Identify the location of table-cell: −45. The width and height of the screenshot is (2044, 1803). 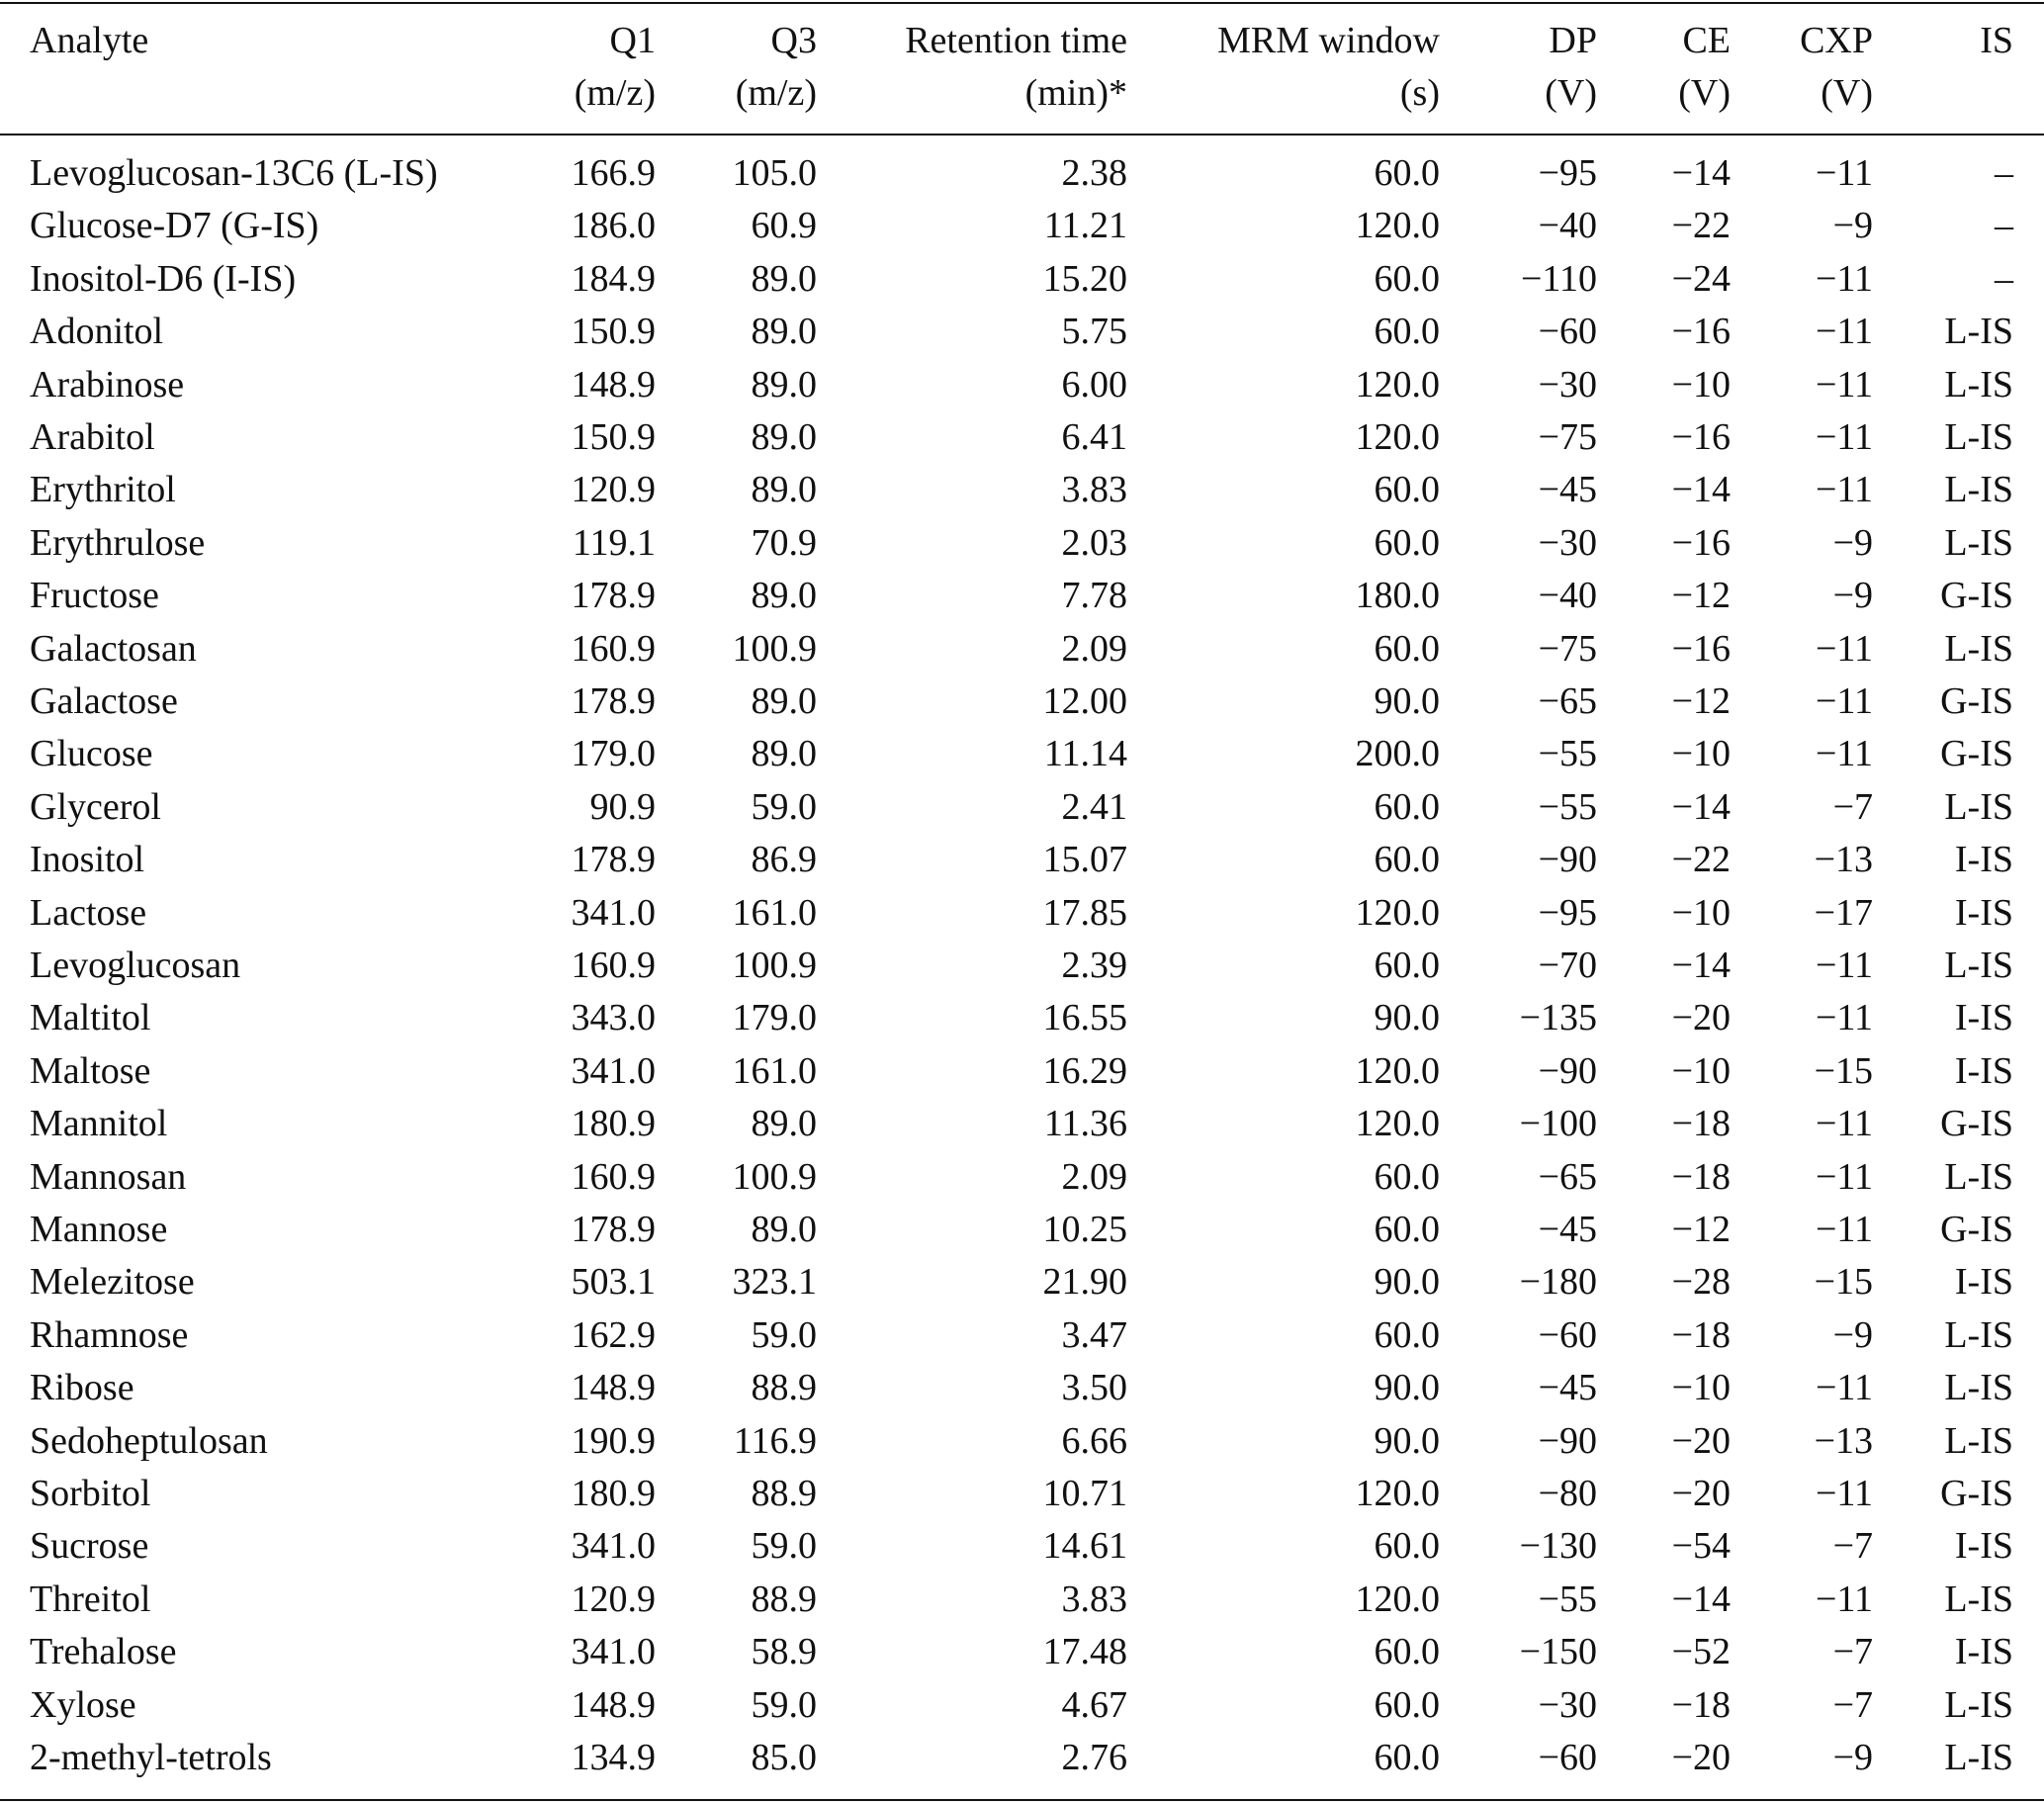
(1567, 1388).